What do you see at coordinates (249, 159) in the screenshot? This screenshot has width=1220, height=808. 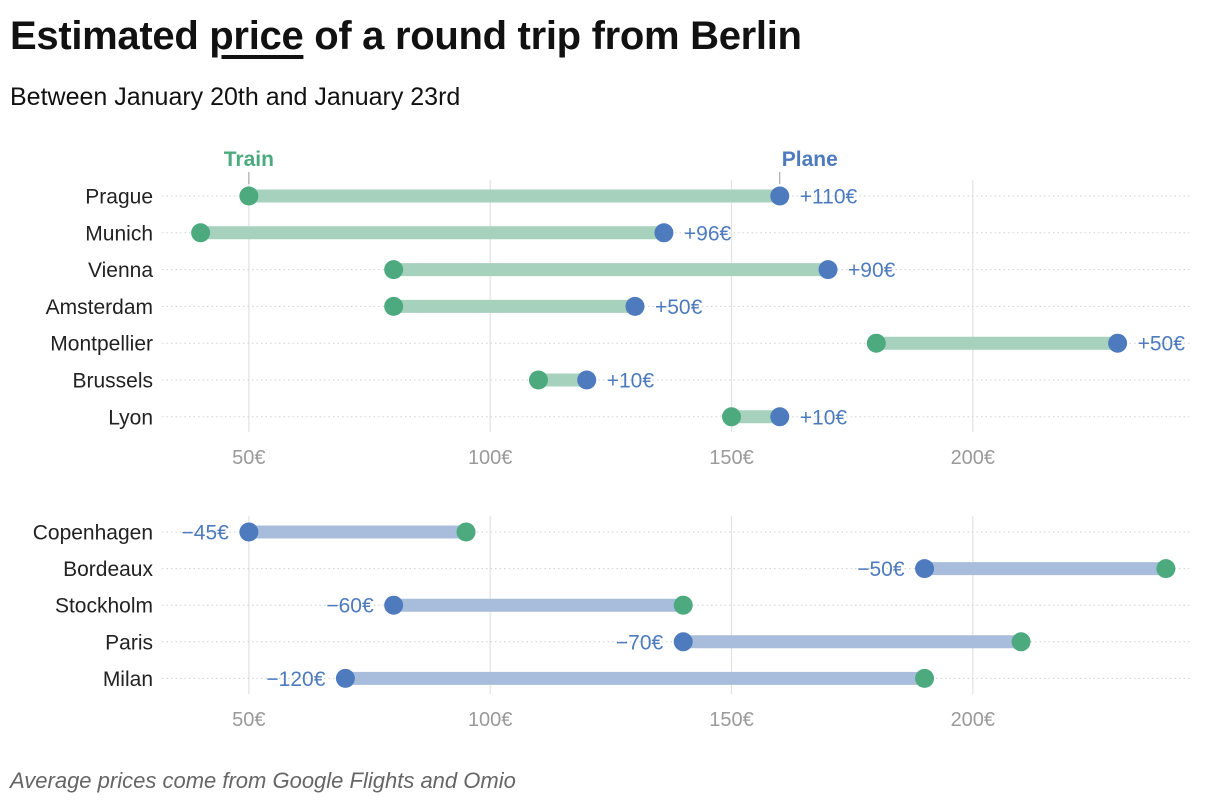 I see `legend-train-label: Train` at bounding box center [249, 159].